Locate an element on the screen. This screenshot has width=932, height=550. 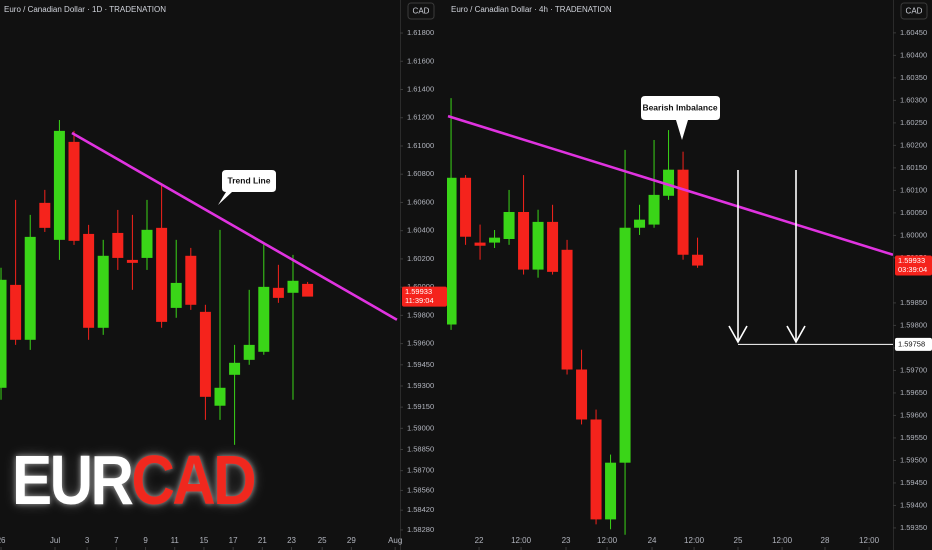
countdown-label: 03:39:04 is located at coordinates (912, 269).